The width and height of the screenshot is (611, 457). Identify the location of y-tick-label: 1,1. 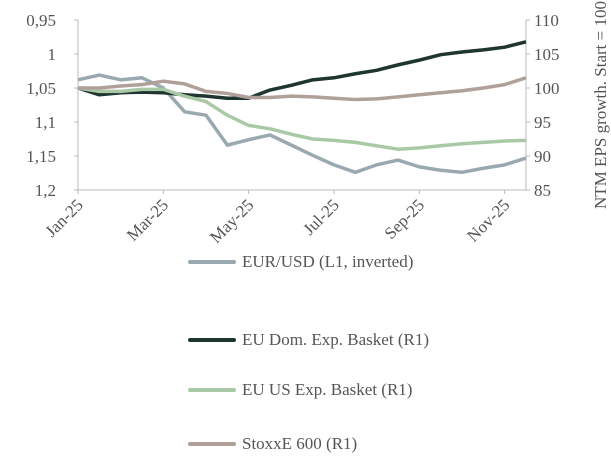
(45, 122).